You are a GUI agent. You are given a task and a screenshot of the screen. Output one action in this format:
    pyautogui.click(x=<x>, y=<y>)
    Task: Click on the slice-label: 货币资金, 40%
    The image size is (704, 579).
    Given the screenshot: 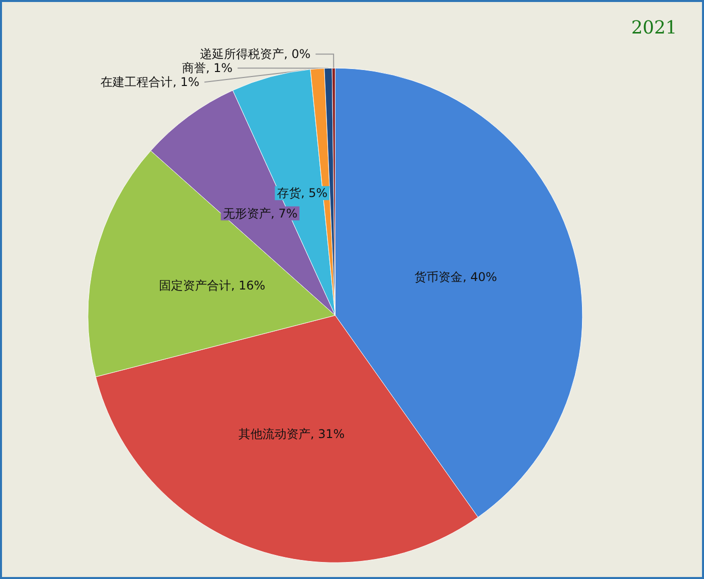 What is the action you would take?
    pyautogui.click(x=456, y=277)
    